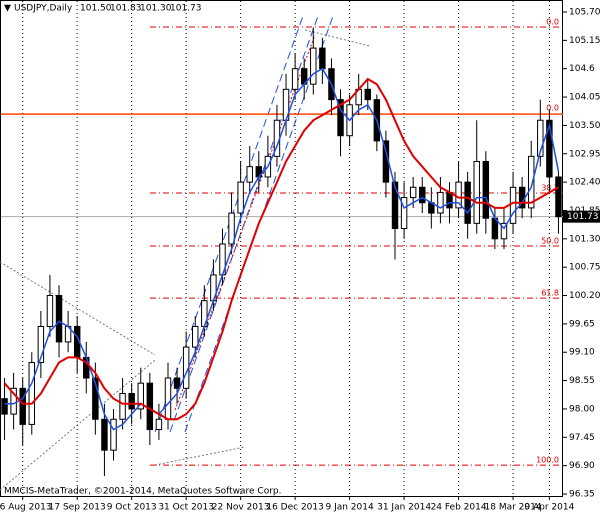 The height and width of the screenshot is (514, 600). I want to click on y-tick-label: 102.40, so click(584, 183).